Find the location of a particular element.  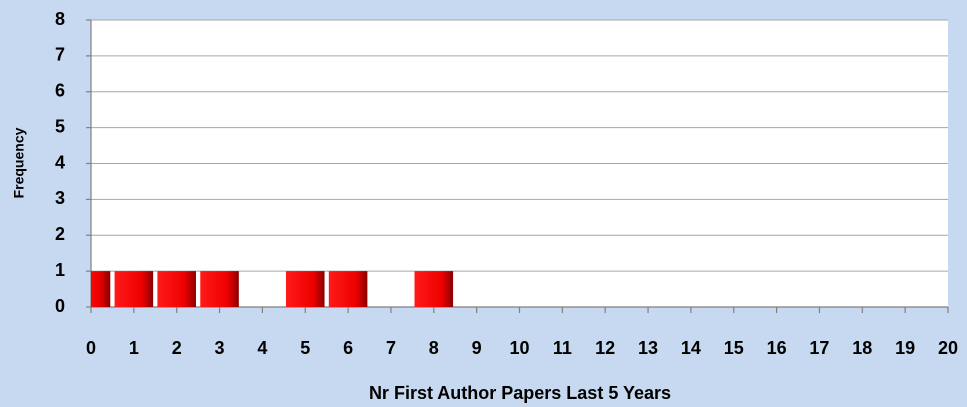

y-axis-label: Frequency is located at coordinates (19, 162).